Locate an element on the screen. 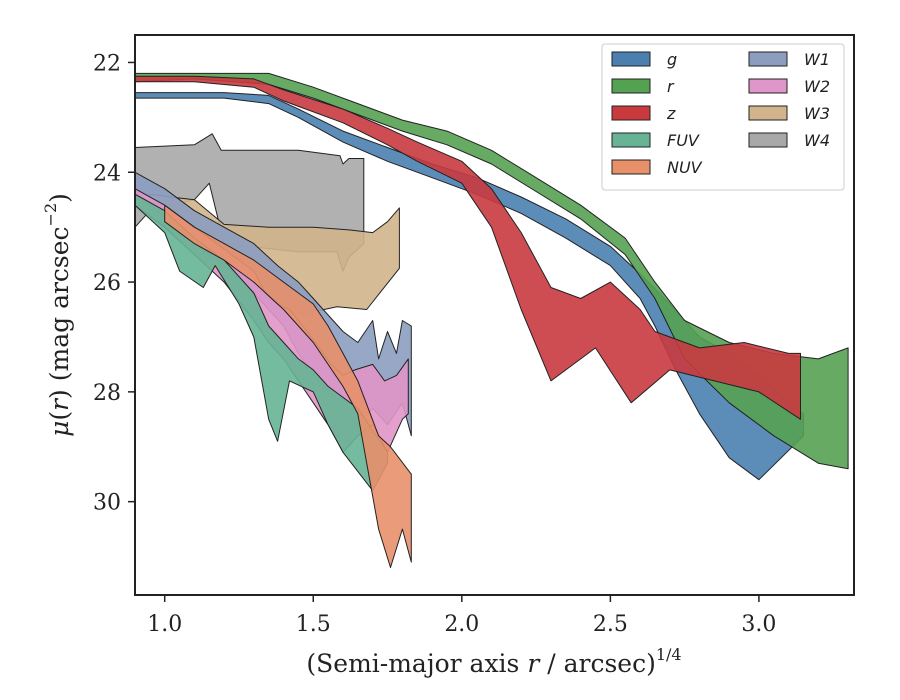 The height and width of the screenshot is (700, 900). y-axis-label-open: ( is located at coordinates (59, 416).